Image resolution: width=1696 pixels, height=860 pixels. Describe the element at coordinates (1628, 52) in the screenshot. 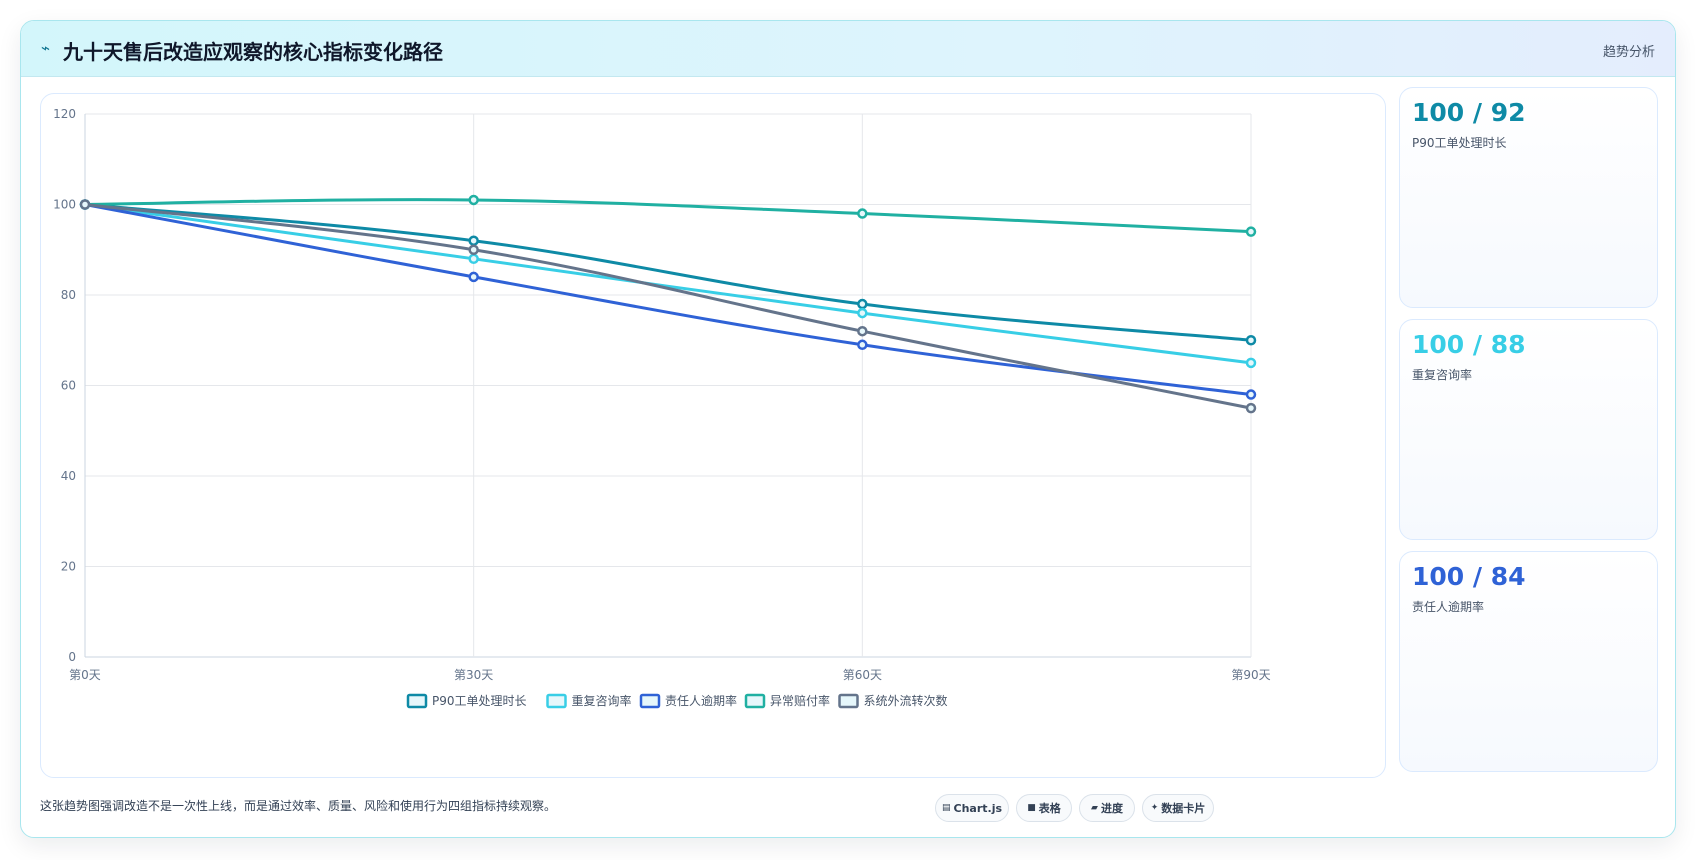

I see `header-tag: 趋势分析` at that location.